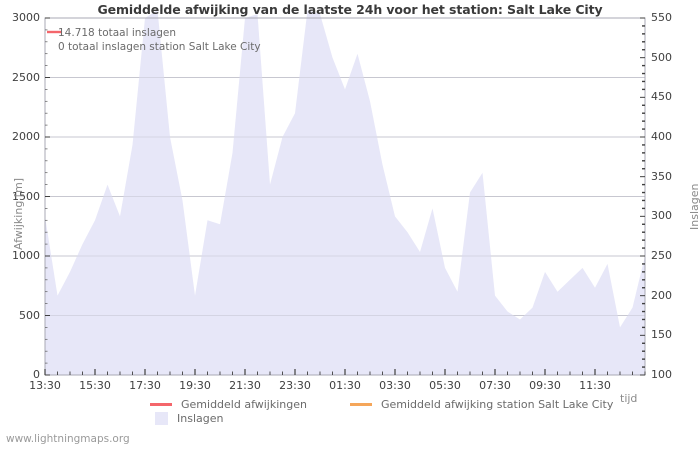  I want to click on ytick-right-550: 550, so click(661, 17).